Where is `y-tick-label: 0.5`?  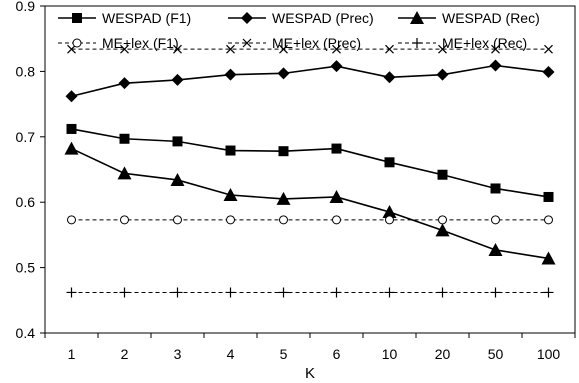
y-tick-label: 0.5 is located at coordinates (26, 268).